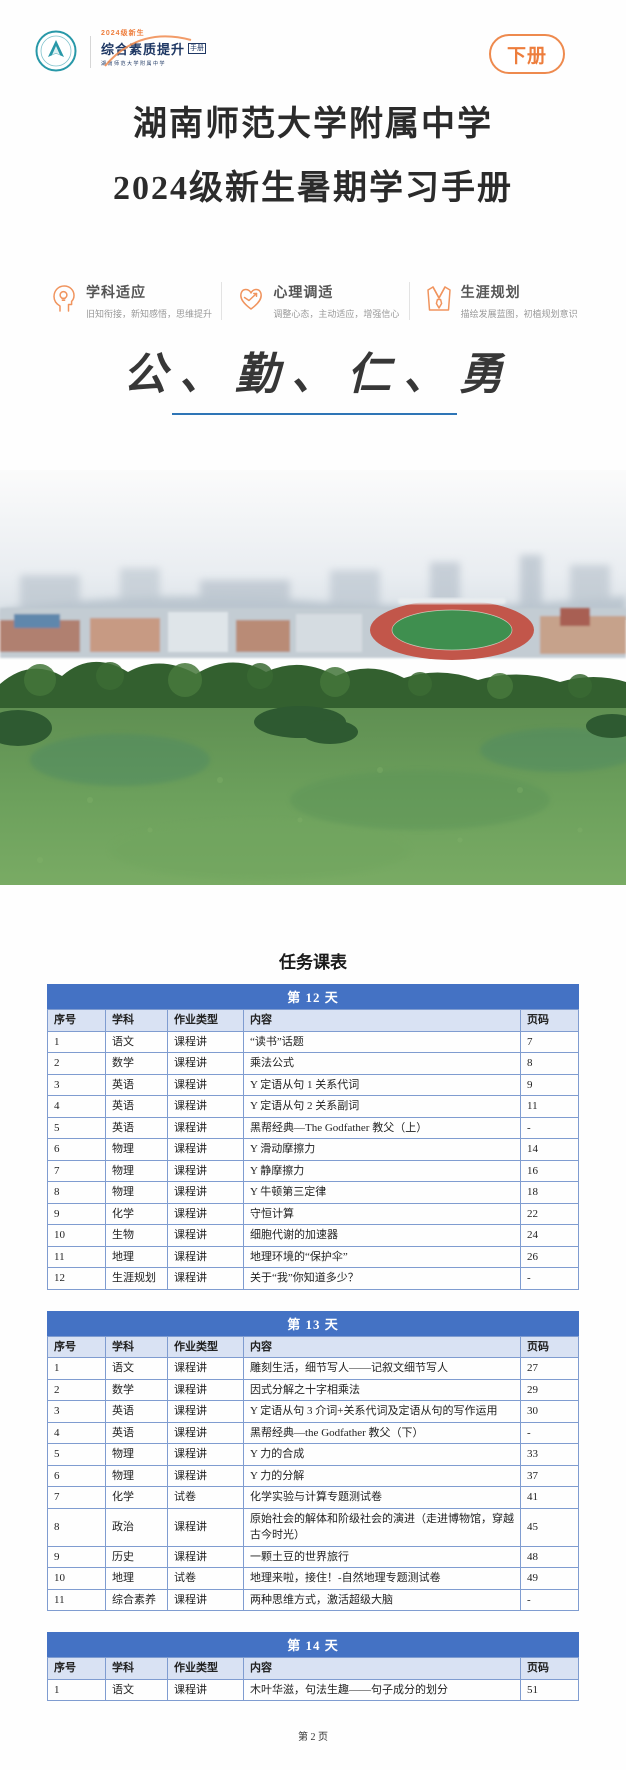  What do you see at coordinates (313, 1369) in the screenshot?
I see `table-row: 1 语文 课程讲 雕刻生活，细节写人——记叙文细节写人 27` at bounding box center [313, 1369].